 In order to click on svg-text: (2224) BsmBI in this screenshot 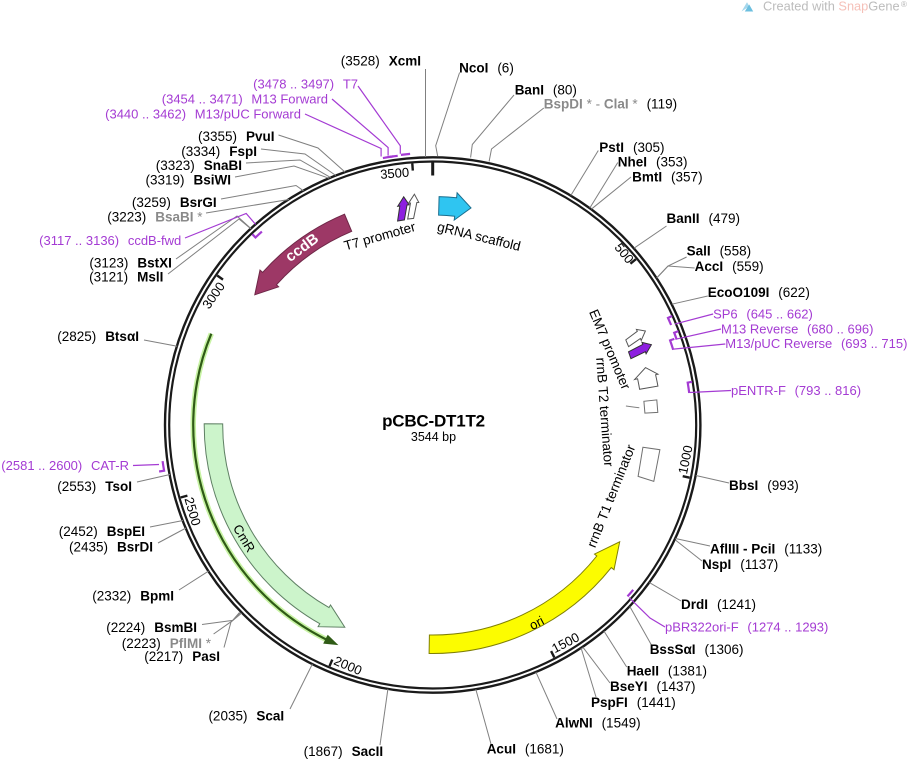, I will do `click(151, 627)`.